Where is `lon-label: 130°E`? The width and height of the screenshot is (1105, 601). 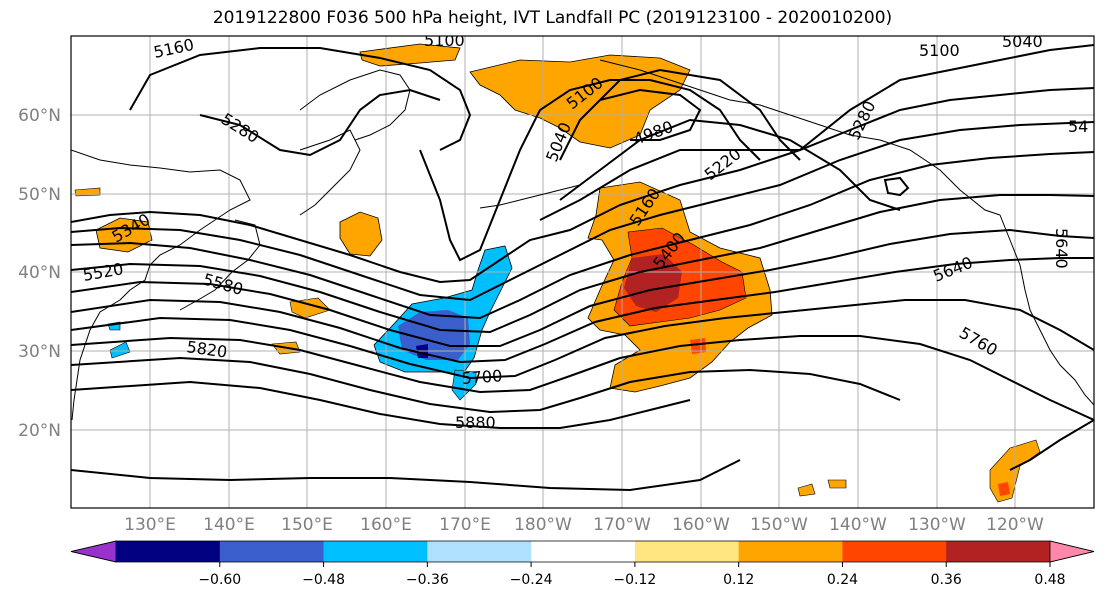 lon-label: 130°E is located at coordinates (150, 525).